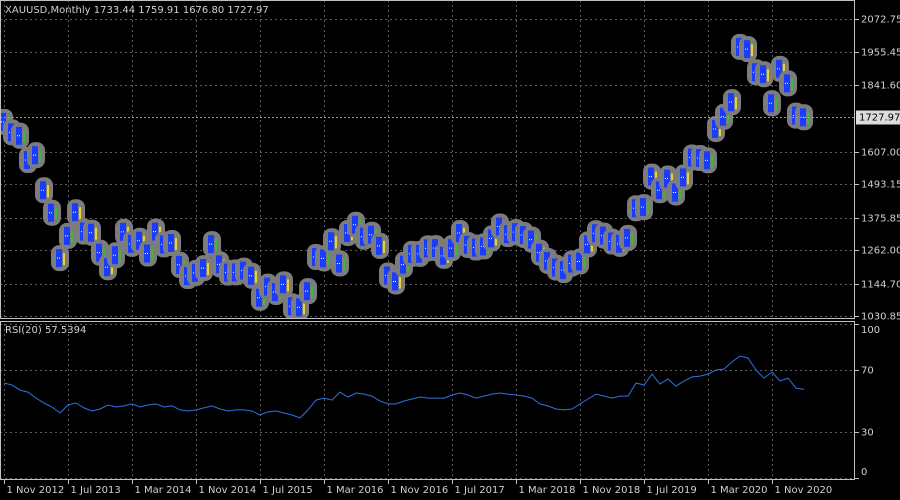 The image size is (900, 500). What do you see at coordinates (864, 472) in the screenshot?
I see `y-tick-label: 0` at bounding box center [864, 472].